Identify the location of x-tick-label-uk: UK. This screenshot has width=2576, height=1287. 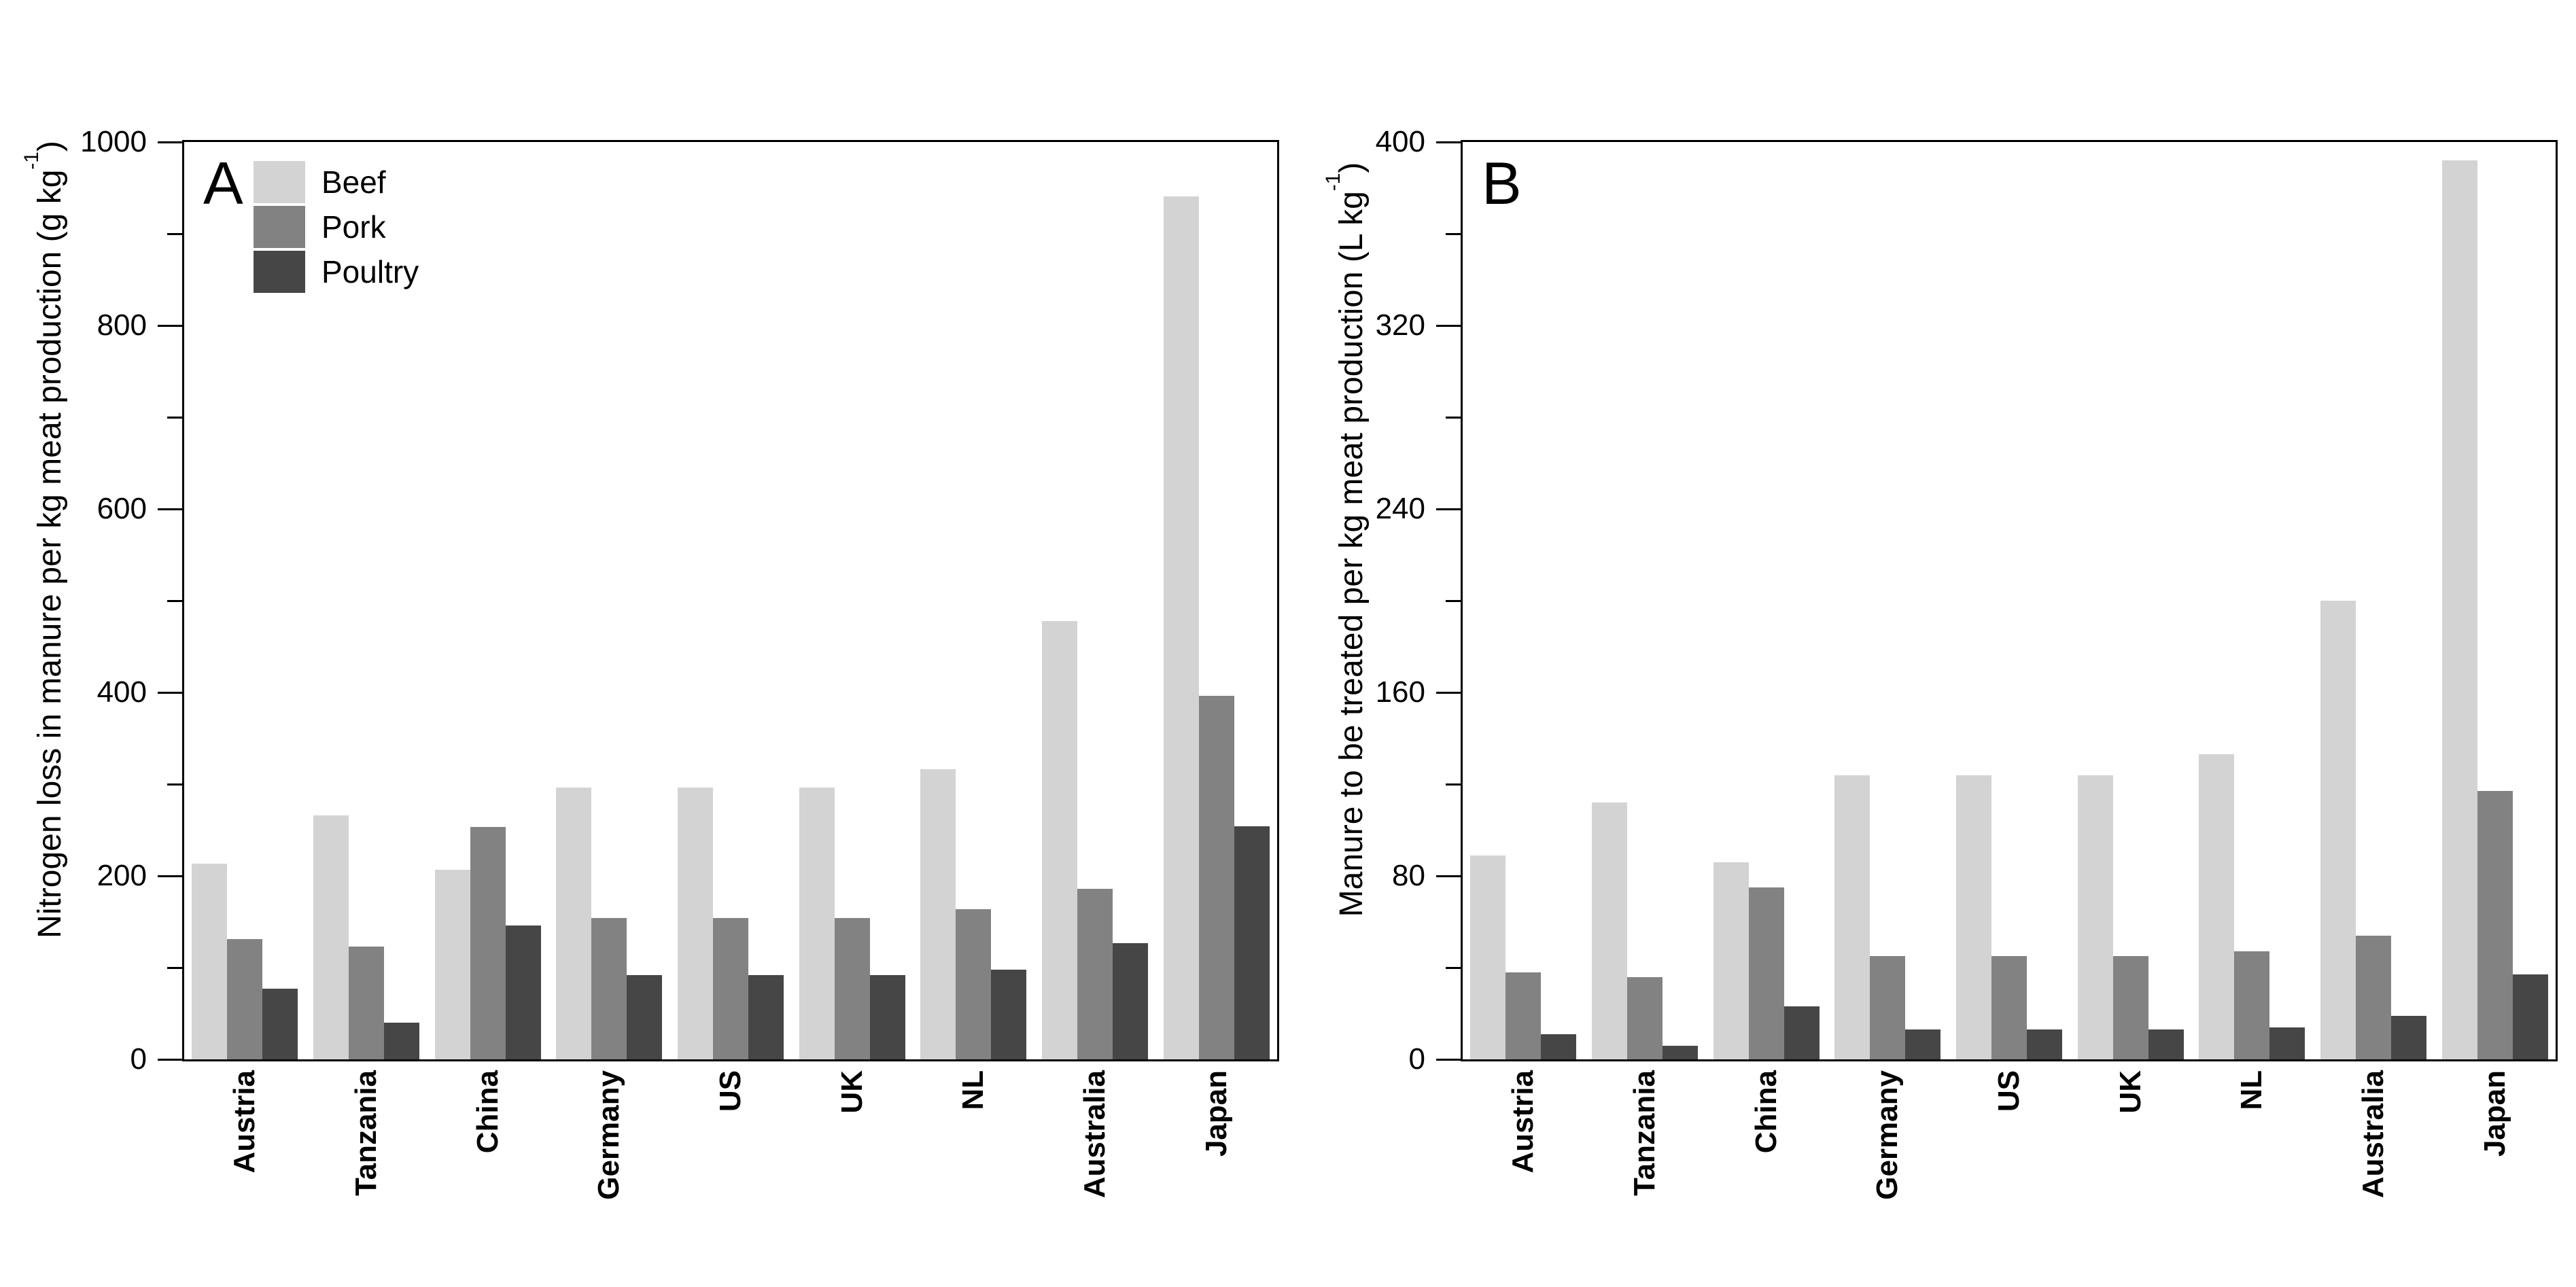
(852, 1092).